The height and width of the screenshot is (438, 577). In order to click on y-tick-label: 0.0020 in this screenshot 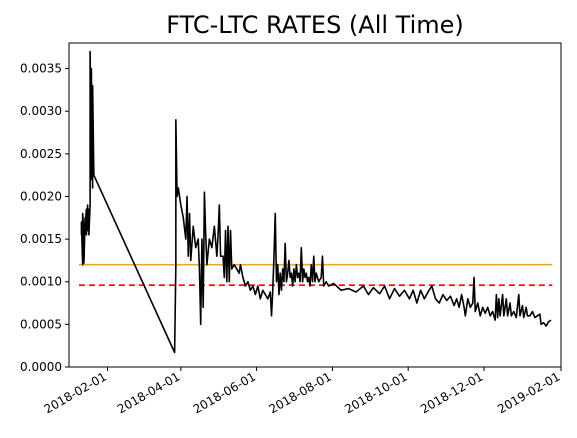, I will do `click(41, 196)`.